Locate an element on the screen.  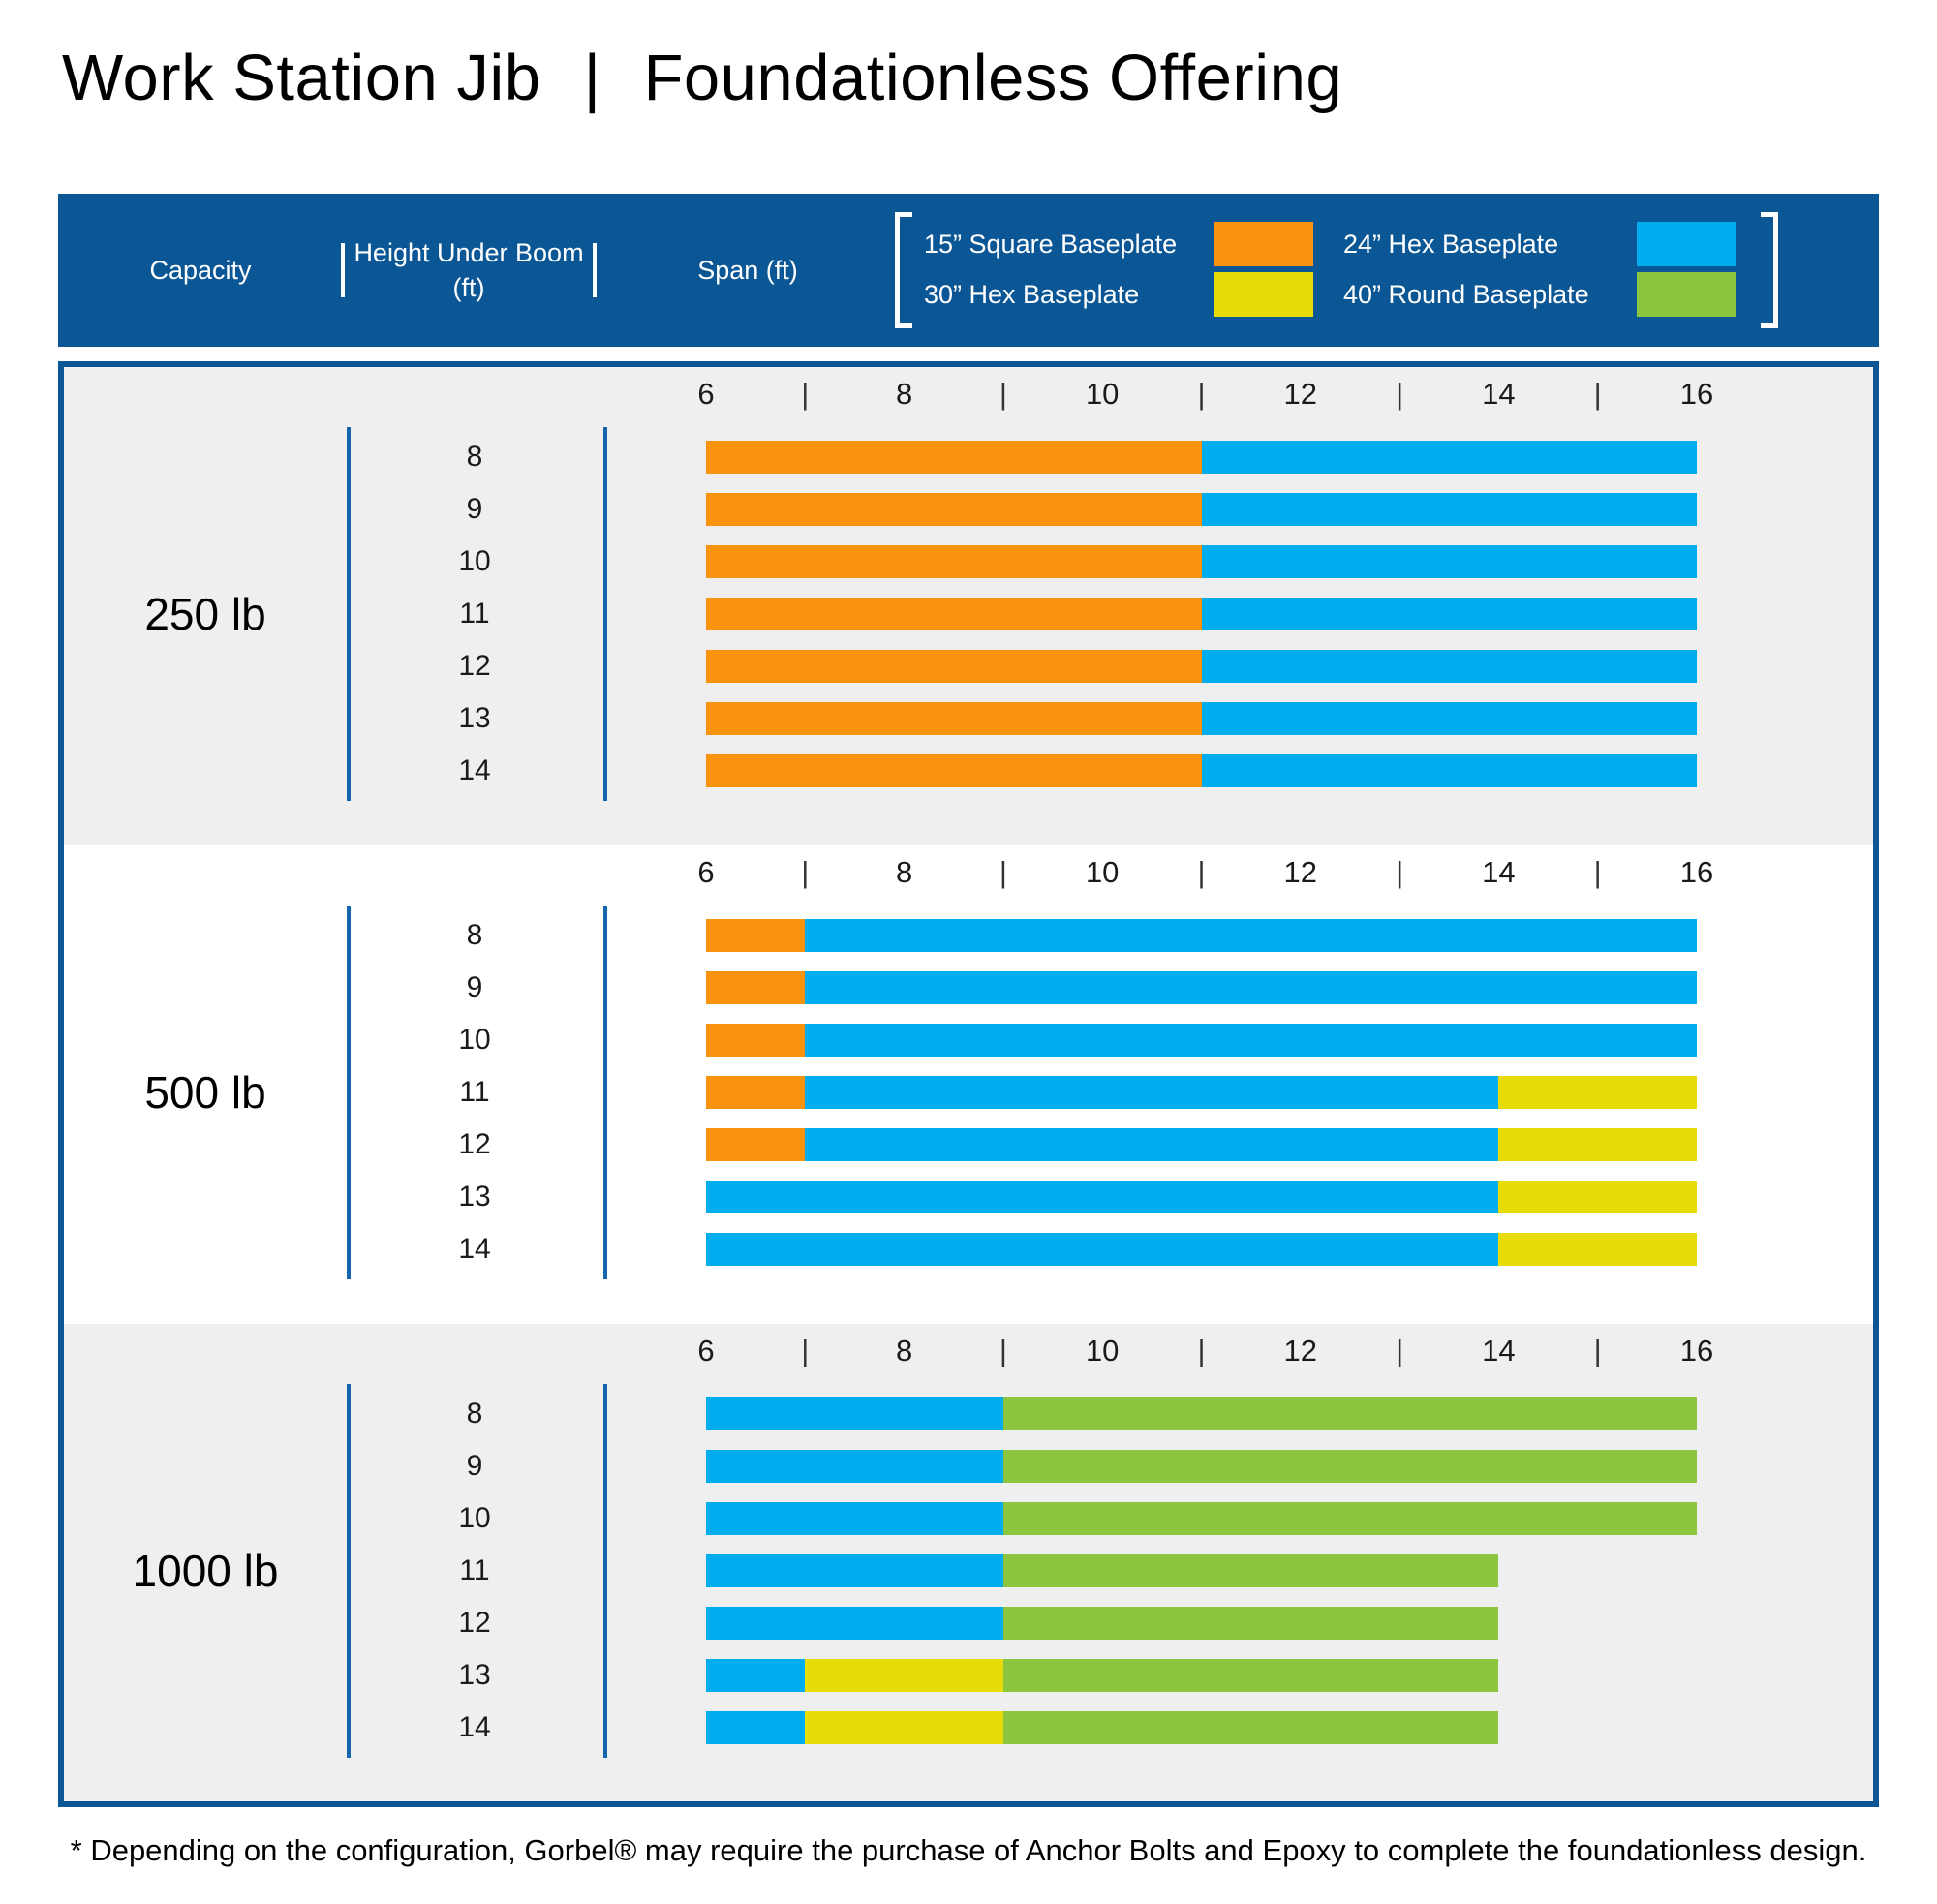
capacity-label: 1000 lb is located at coordinates (206, 1571).